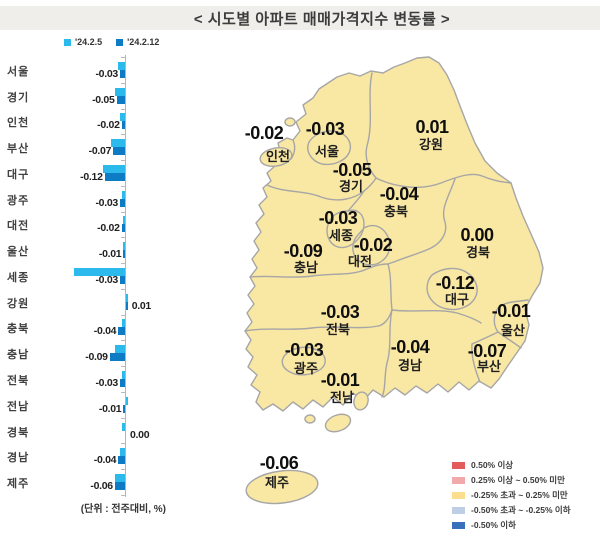 The height and width of the screenshot is (539, 600). What do you see at coordinates (478, 252) in the screenshot?
I see `map-region-name-8: 경북` at bounding box center [478, 252].